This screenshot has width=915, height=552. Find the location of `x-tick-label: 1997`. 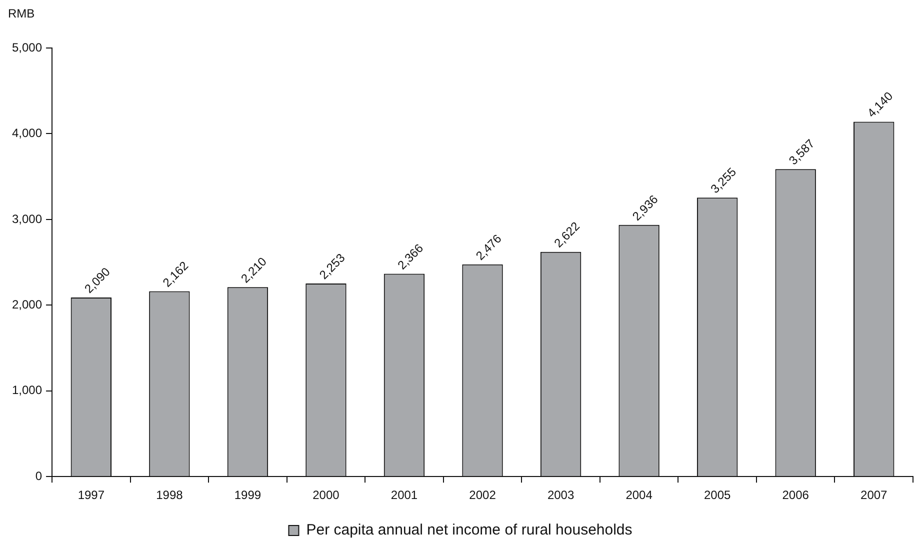

x-tick-label: 1997 is located at coordinates (91, 495).